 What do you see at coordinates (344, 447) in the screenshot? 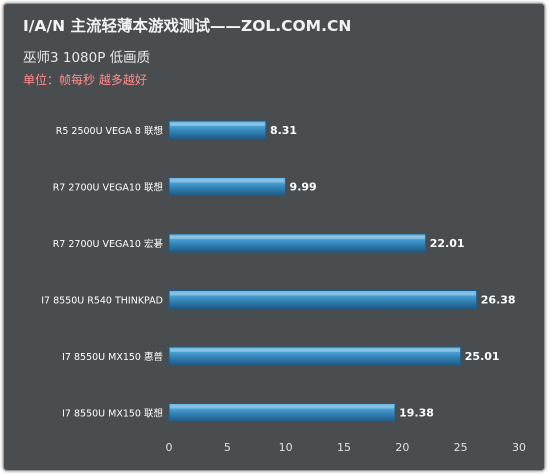
I see `x-tick-label: 15` at bounding box center [344, 447].